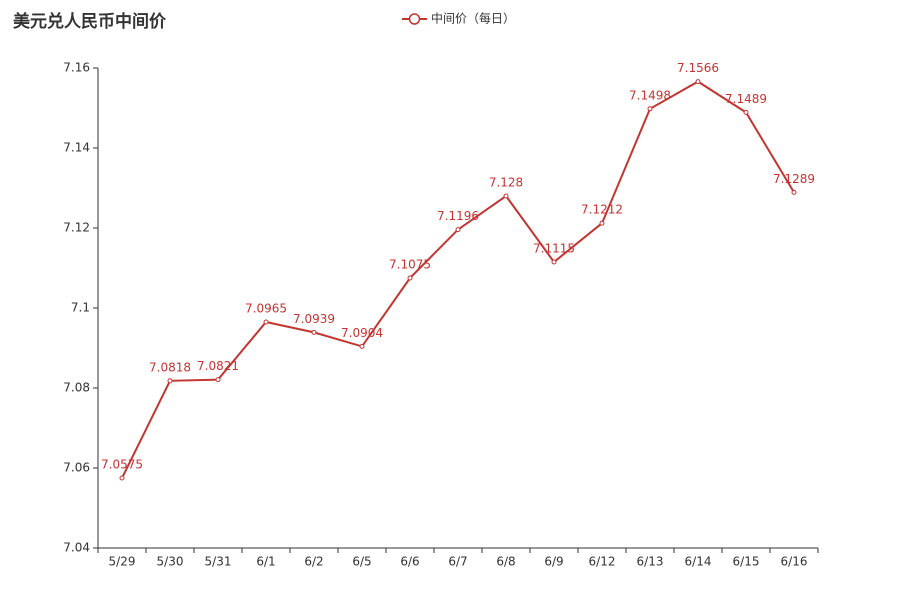 The width and height of the screenshot is (908, 616). What do you see at coordinates (794, 562) in the screenshot?
I see `x-tick-label: 6/16` at bounding box center [794, 562].